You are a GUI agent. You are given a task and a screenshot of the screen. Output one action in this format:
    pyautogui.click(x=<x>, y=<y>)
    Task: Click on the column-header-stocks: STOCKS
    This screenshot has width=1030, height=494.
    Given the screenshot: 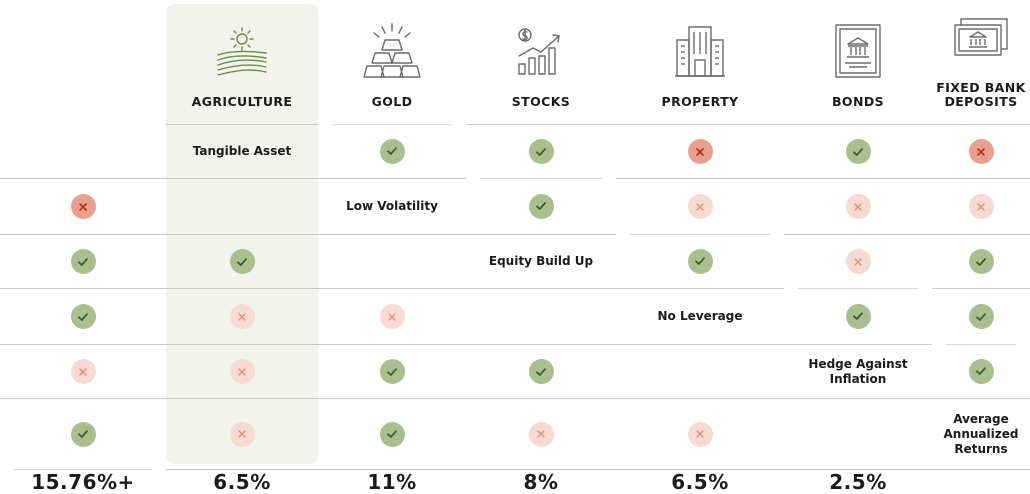 What is the action you would take?
    pyautogui.click(x=541, y=62)
    